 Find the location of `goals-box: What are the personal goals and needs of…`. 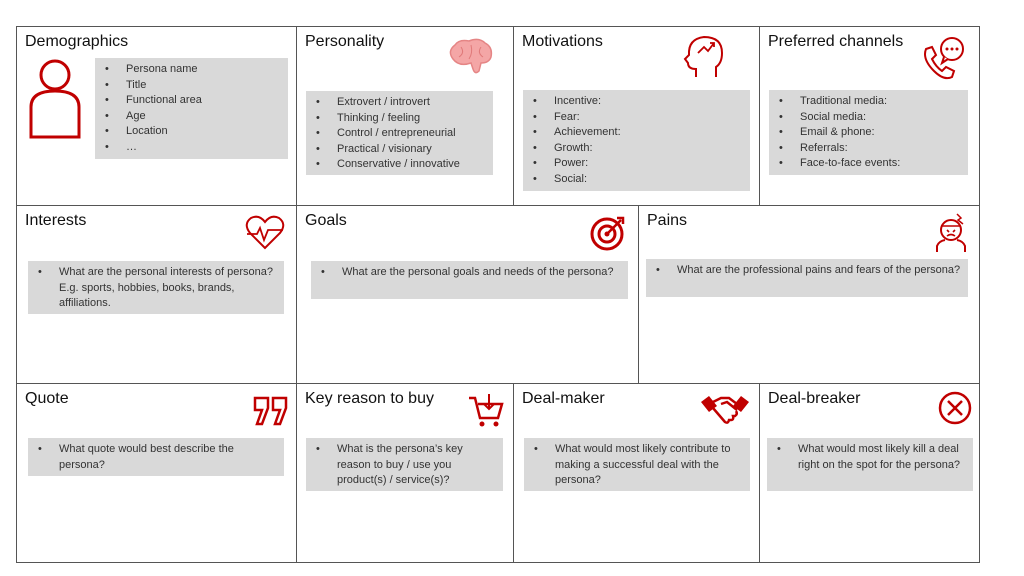

goals-box: What are the personal goals and needs of… is located at coordinates (469, 280).